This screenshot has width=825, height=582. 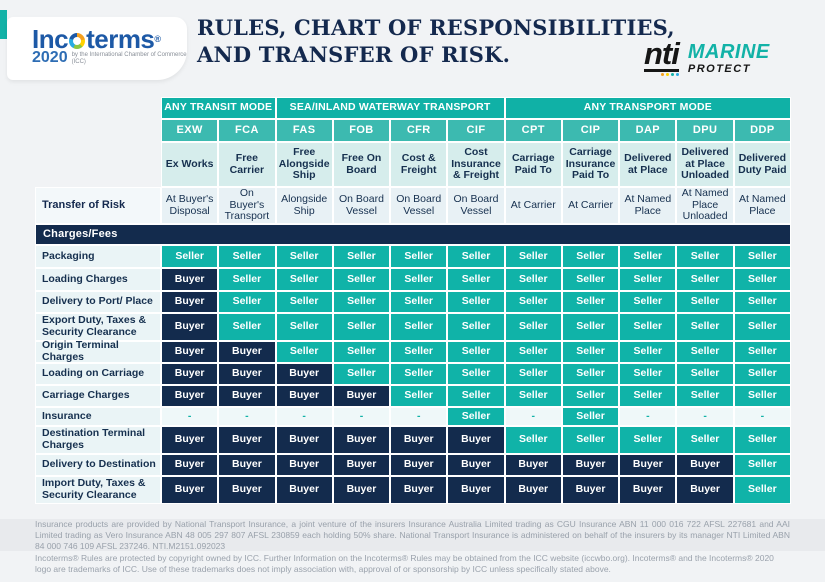 I want to click on buyer-cell-dpu-row10: Buyer, so click(x=705, y=490).